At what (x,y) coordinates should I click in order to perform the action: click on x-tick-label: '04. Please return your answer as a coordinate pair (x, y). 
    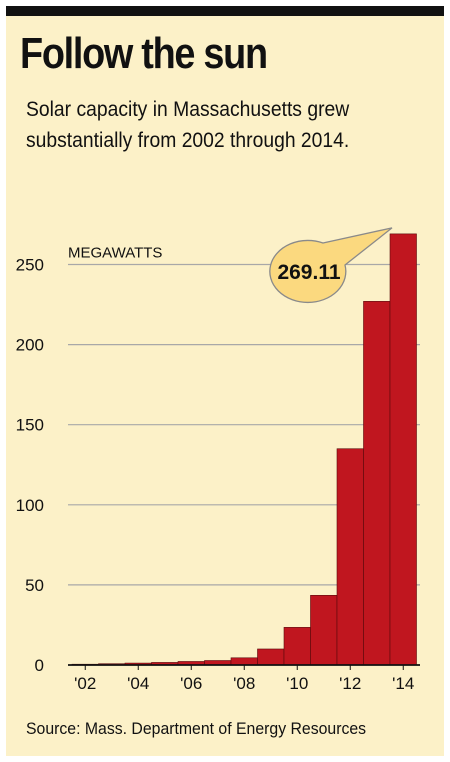
    Looking at the image, I should click on (138, 683).